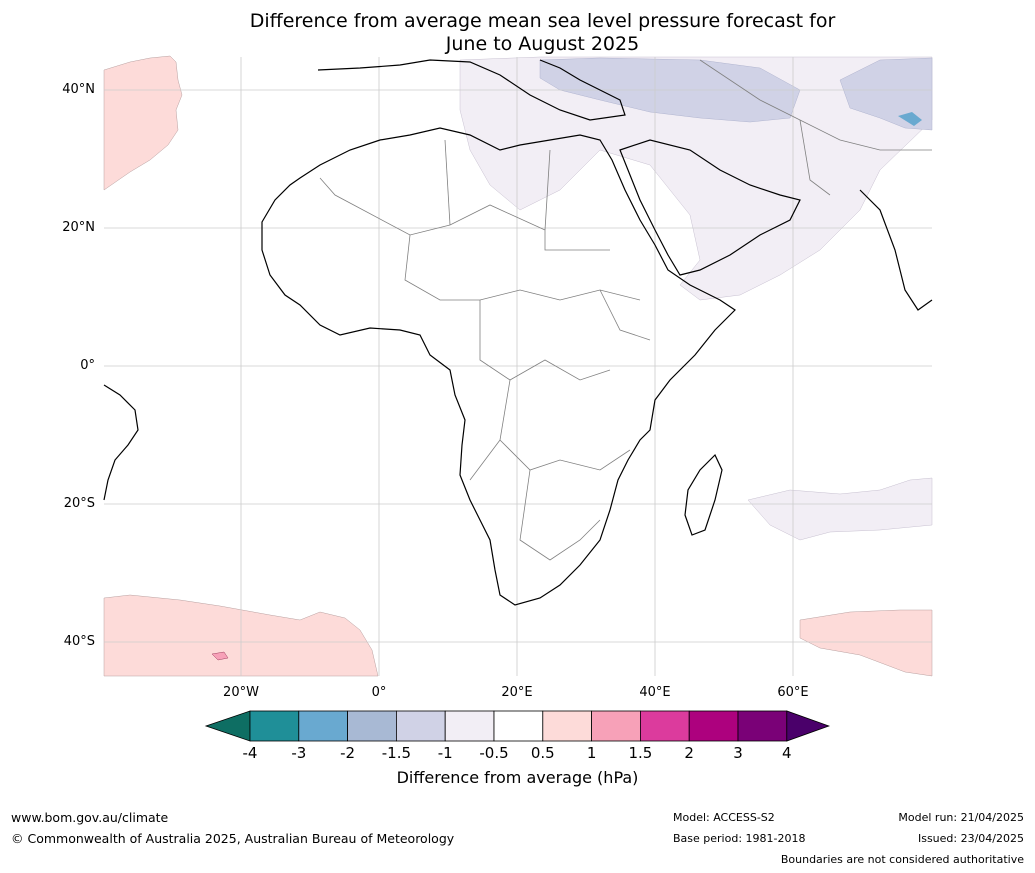 This screenshot has height=873, width=1035. Describe the element at coordinates (655, 692) in the screenshot. I see `lon-label-40e: 40°E` at that location.